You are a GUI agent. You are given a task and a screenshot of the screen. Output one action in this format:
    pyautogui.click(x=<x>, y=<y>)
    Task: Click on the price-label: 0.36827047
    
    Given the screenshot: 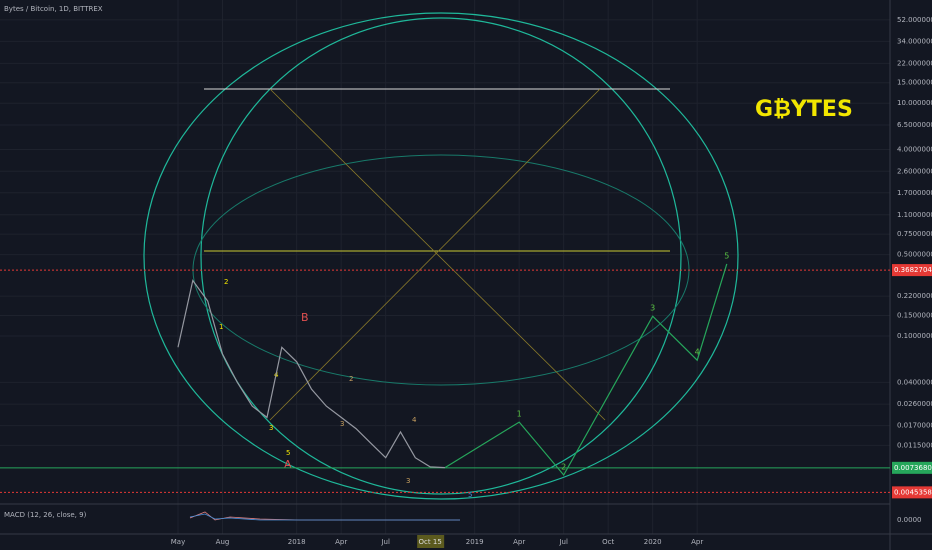 What is the action you would take?
    pyautogui.click(x=913, y=270)
    